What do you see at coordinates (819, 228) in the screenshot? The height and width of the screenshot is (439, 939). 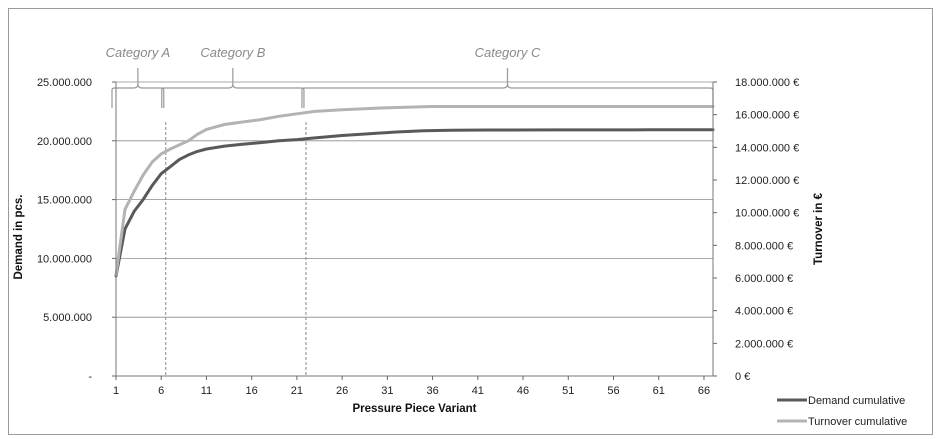 I see `y2-axis-title: Turnover in €` at bounding box center [819, 228].